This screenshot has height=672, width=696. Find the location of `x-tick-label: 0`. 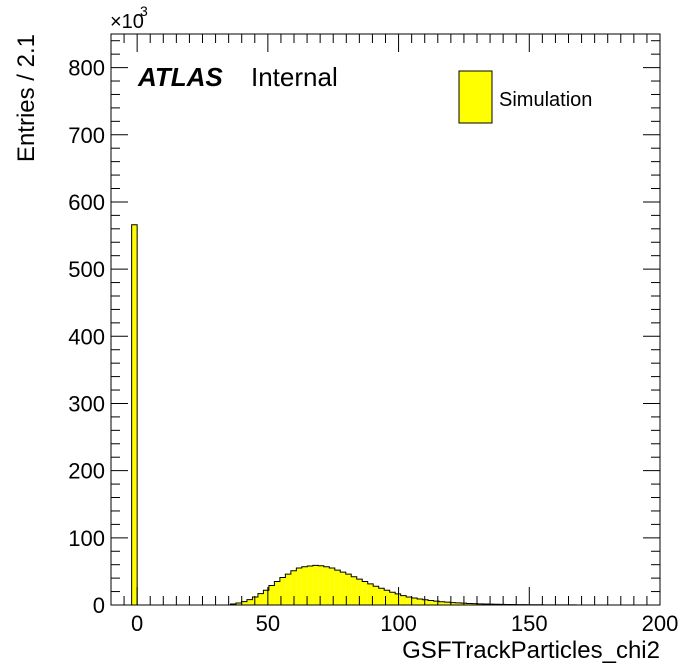

x-tick-label: 0 is located at coordinates (137, 623).